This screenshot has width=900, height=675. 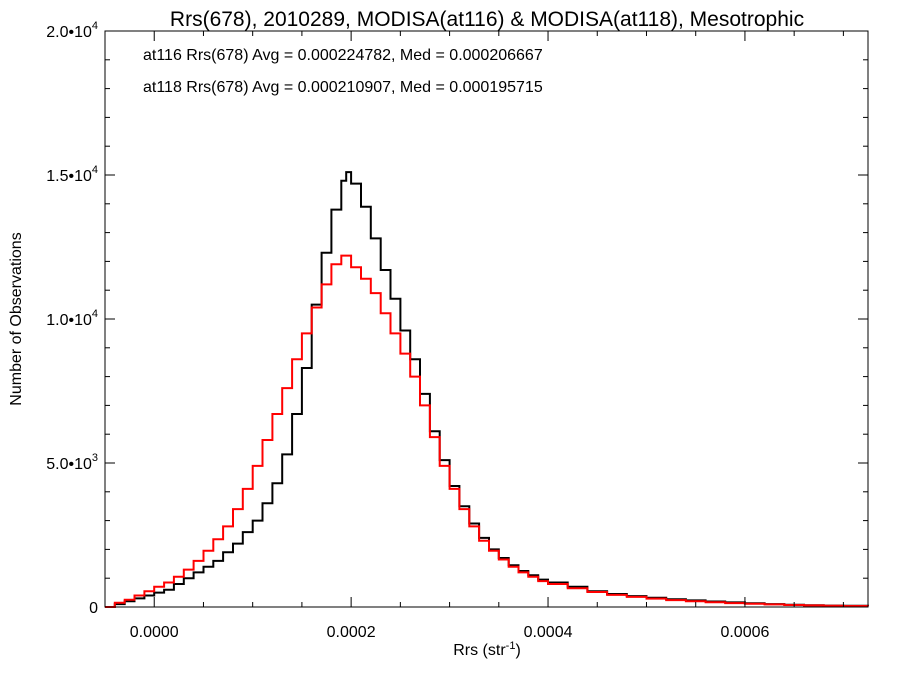 I want to click on y-axis-label: Number of Observations, so click(x=16, y=318).